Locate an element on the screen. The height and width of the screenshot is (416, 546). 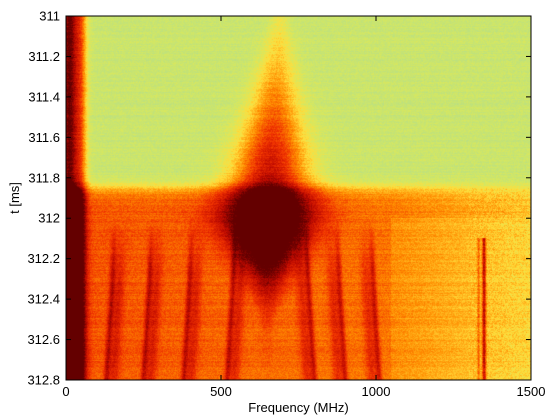
y-tick-label: 312.4 is located at coordinates (43, 299).